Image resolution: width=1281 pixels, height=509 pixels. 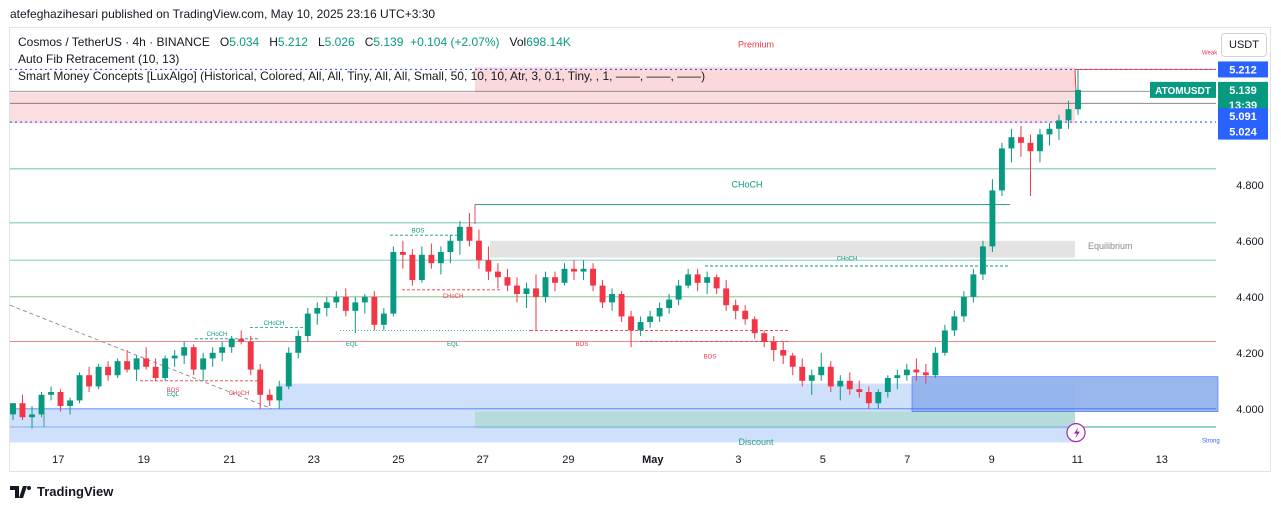 I want to click on x-tick-label: 29, so click(x=568, y=460).